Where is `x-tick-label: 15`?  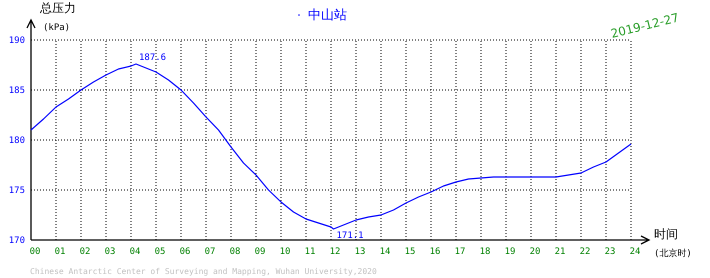
x-tick-label: 15 is located at coordinates (410, 252).